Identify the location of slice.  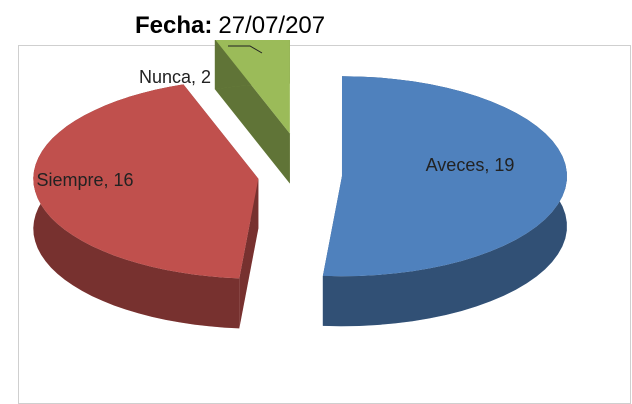
(252, 83).